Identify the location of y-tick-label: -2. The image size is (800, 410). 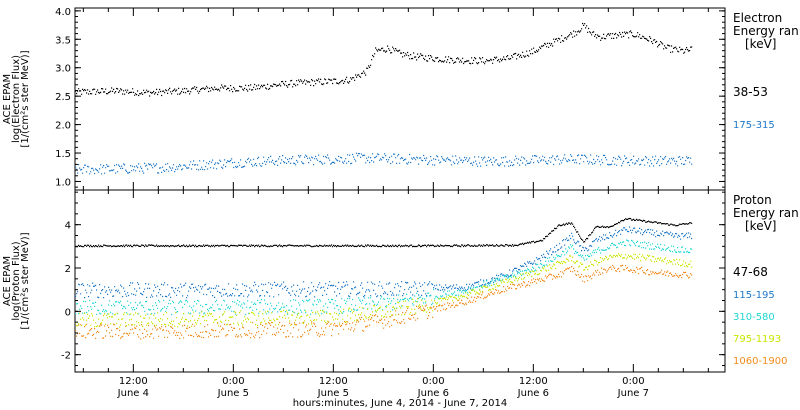
(66, 356).